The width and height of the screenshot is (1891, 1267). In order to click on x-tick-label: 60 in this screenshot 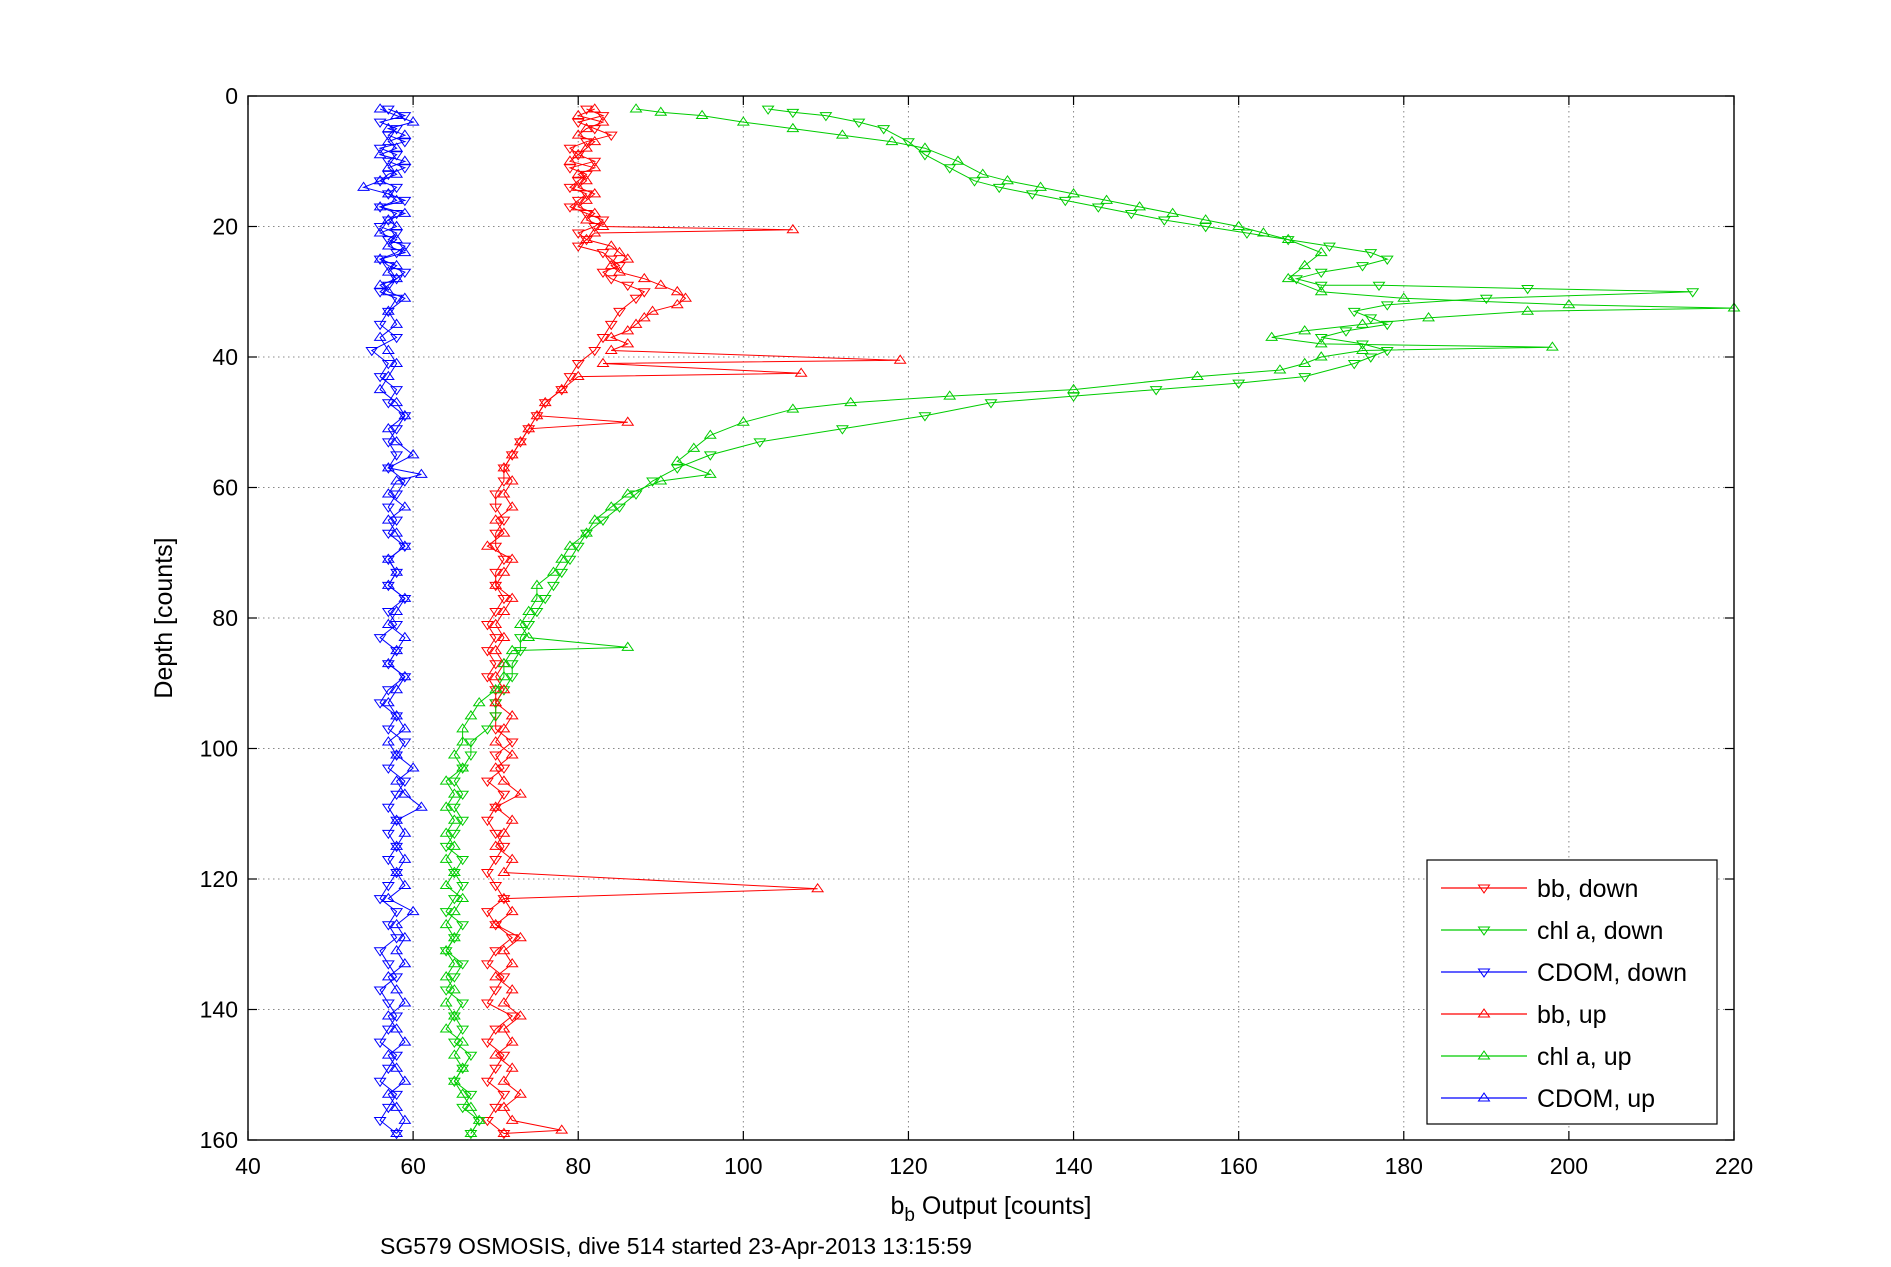, I will do `click(413, 1166)`.